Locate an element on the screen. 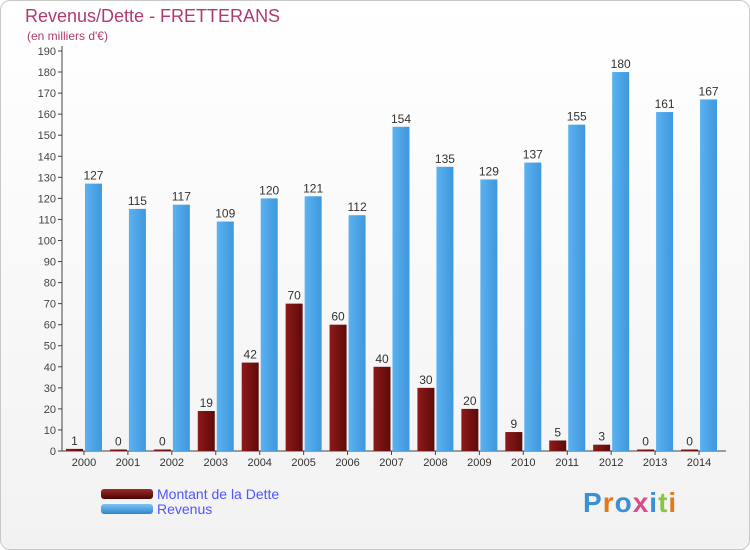 The width and height of the screenshot is (750, 550). chart-title: Revenus/Dette - FRETTERANS is located at coordinates (153, 16).